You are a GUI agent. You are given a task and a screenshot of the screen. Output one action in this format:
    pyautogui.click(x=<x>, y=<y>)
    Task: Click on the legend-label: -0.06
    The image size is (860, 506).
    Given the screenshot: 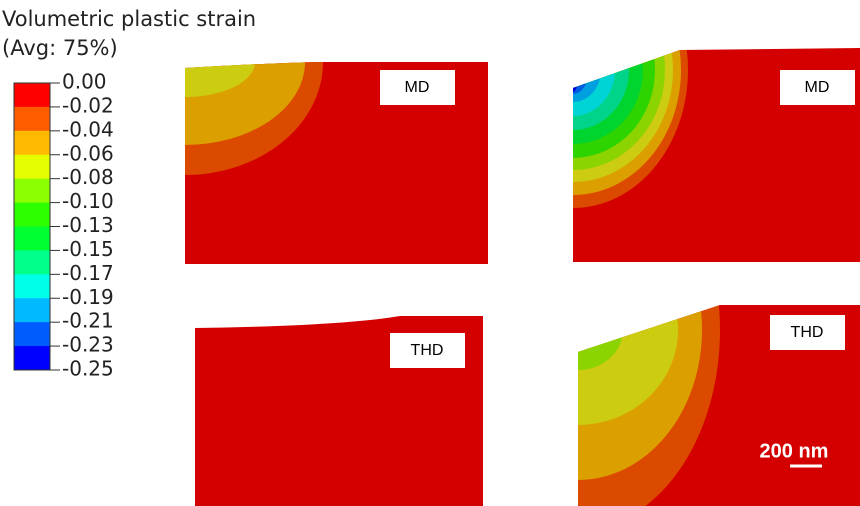 What is the action you would take?
    pyautogui.click(x=88, y=153)
    